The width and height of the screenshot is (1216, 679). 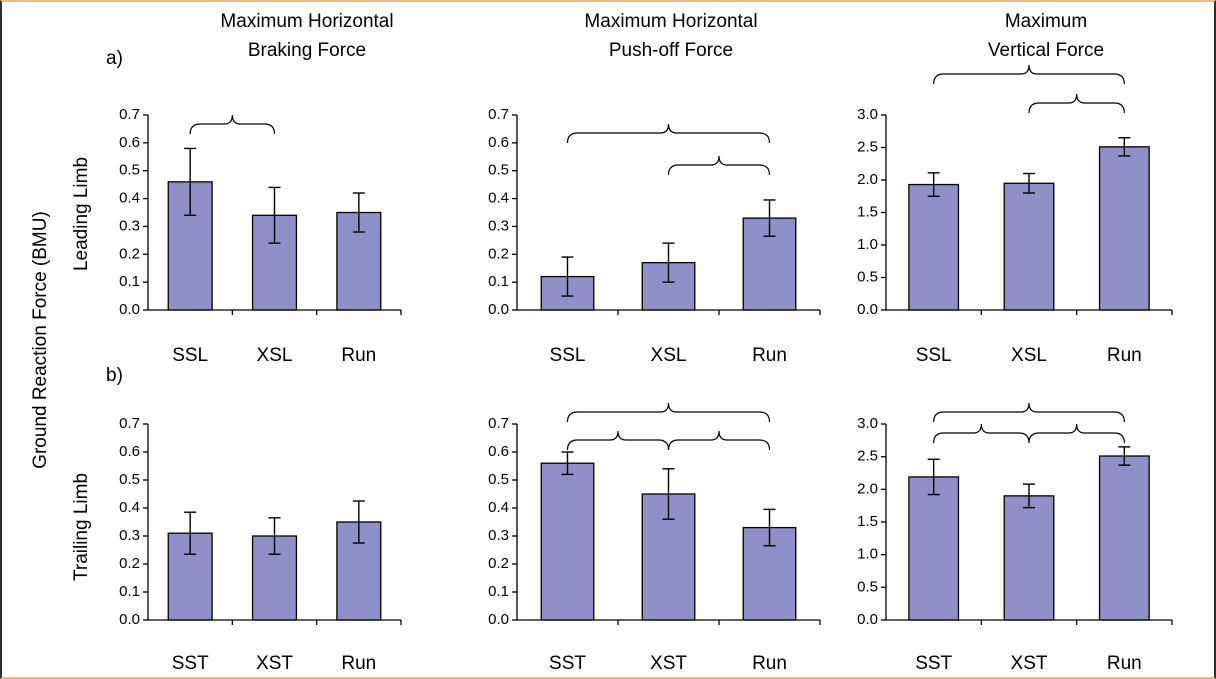 I want to click on col-title-pushoff-line1: Maximum Horizontal, so click(x=670, y=21).